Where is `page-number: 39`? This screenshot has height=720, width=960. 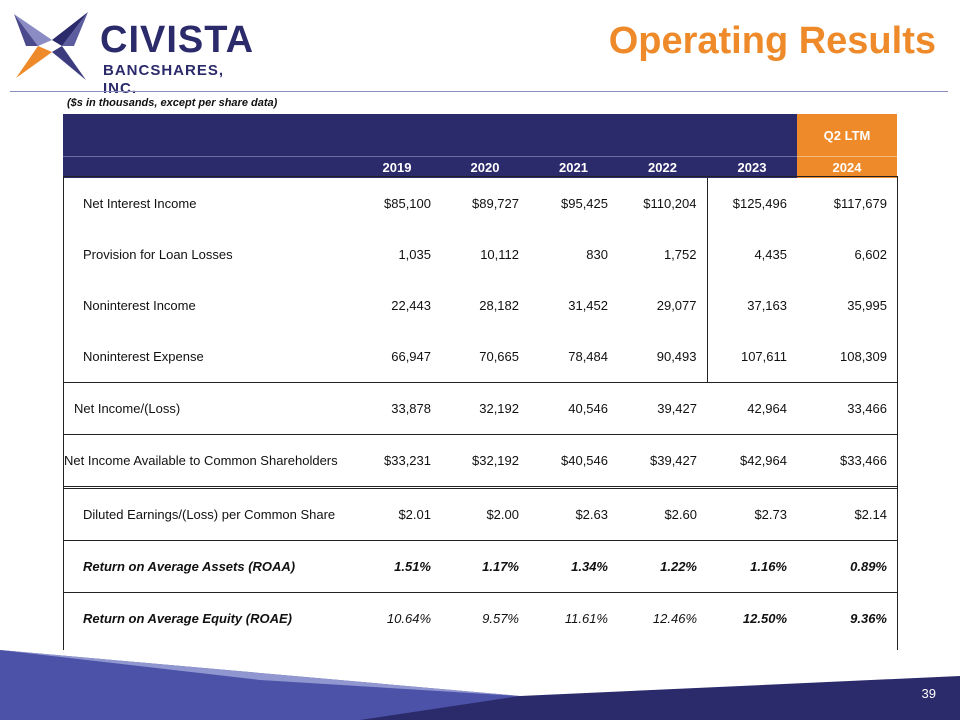
page-number: 39 is located at coordinates (928, 693).